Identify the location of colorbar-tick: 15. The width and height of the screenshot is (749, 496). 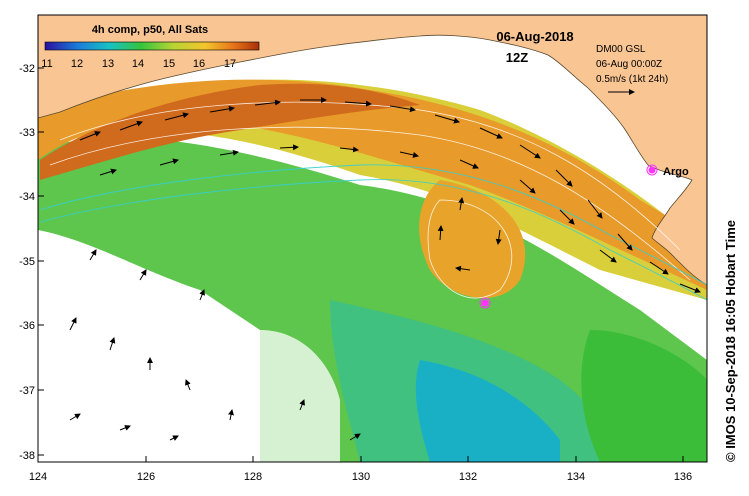
(169, 64).